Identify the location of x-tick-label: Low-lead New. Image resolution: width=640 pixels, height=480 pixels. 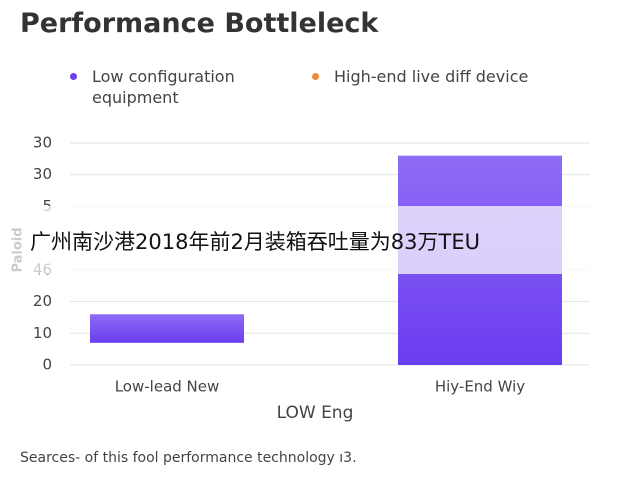
(167, 387).